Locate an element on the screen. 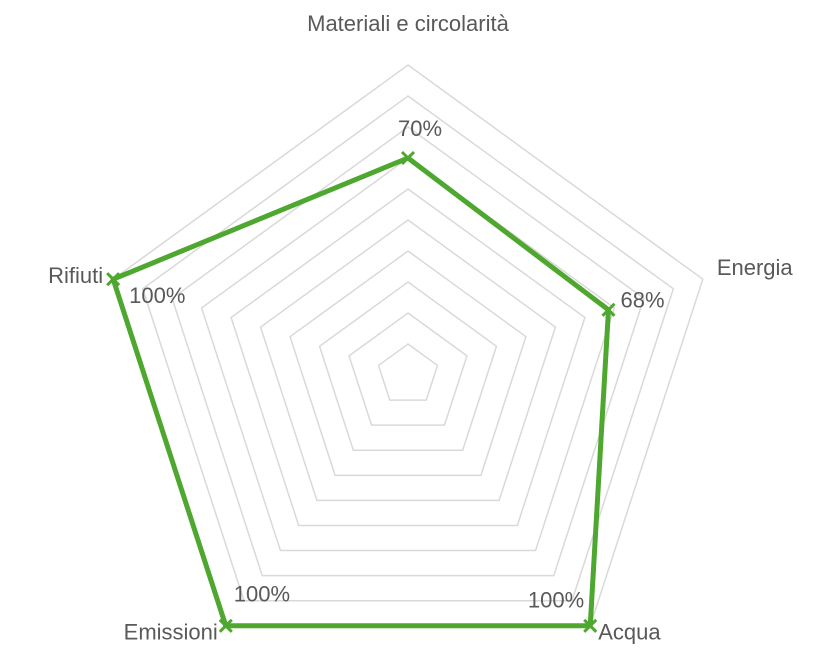  category-label: Materiali e circolarità is located at coordinates (408, 23).